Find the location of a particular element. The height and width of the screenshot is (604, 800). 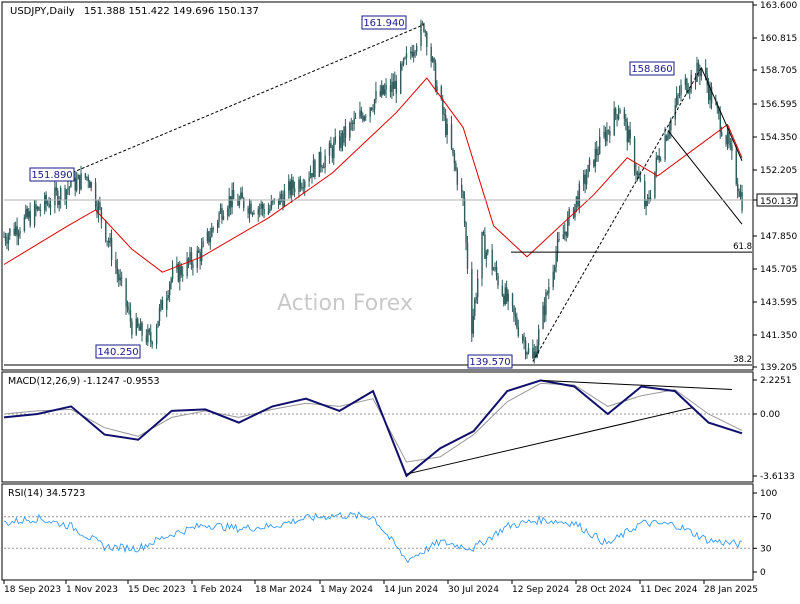

current-price-box is located at coordinates (777, 200).